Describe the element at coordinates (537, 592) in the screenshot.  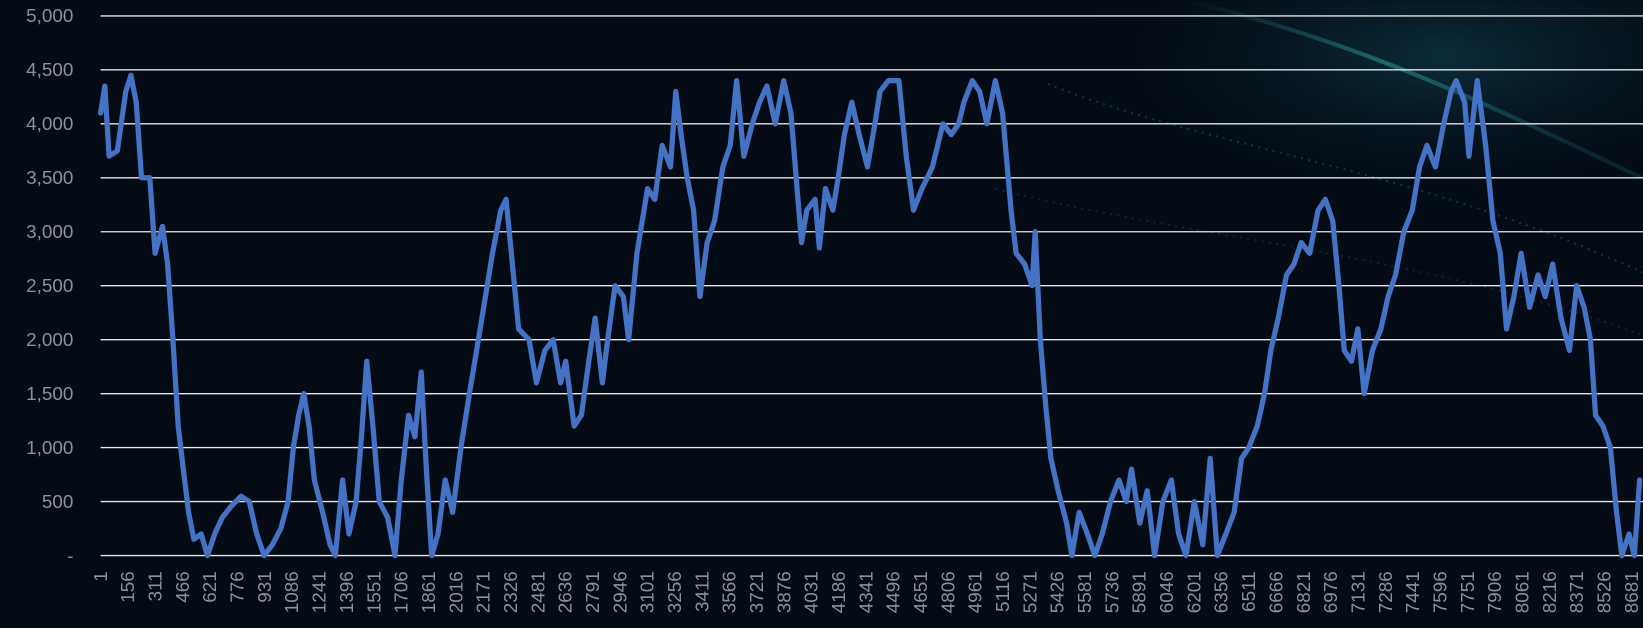
I see `x-tick-label: 2481` at that location.